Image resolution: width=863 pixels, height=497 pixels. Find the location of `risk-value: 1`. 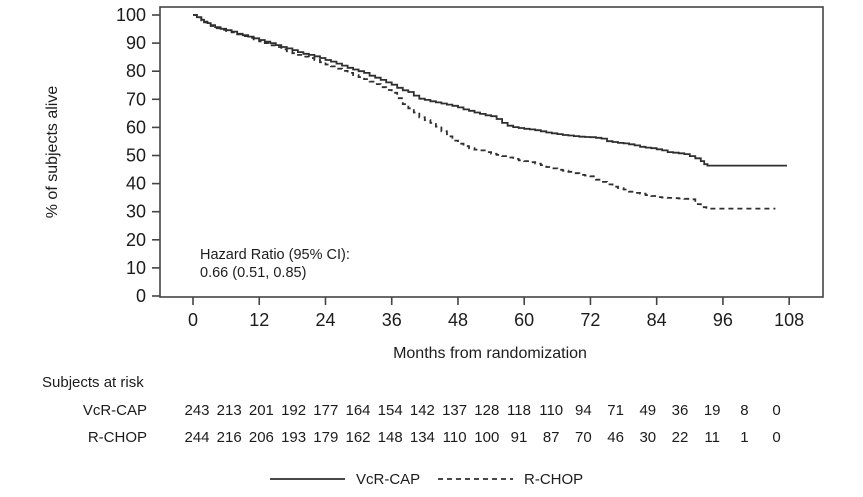

risk-value: 1 is located at coordinates (744, 437).